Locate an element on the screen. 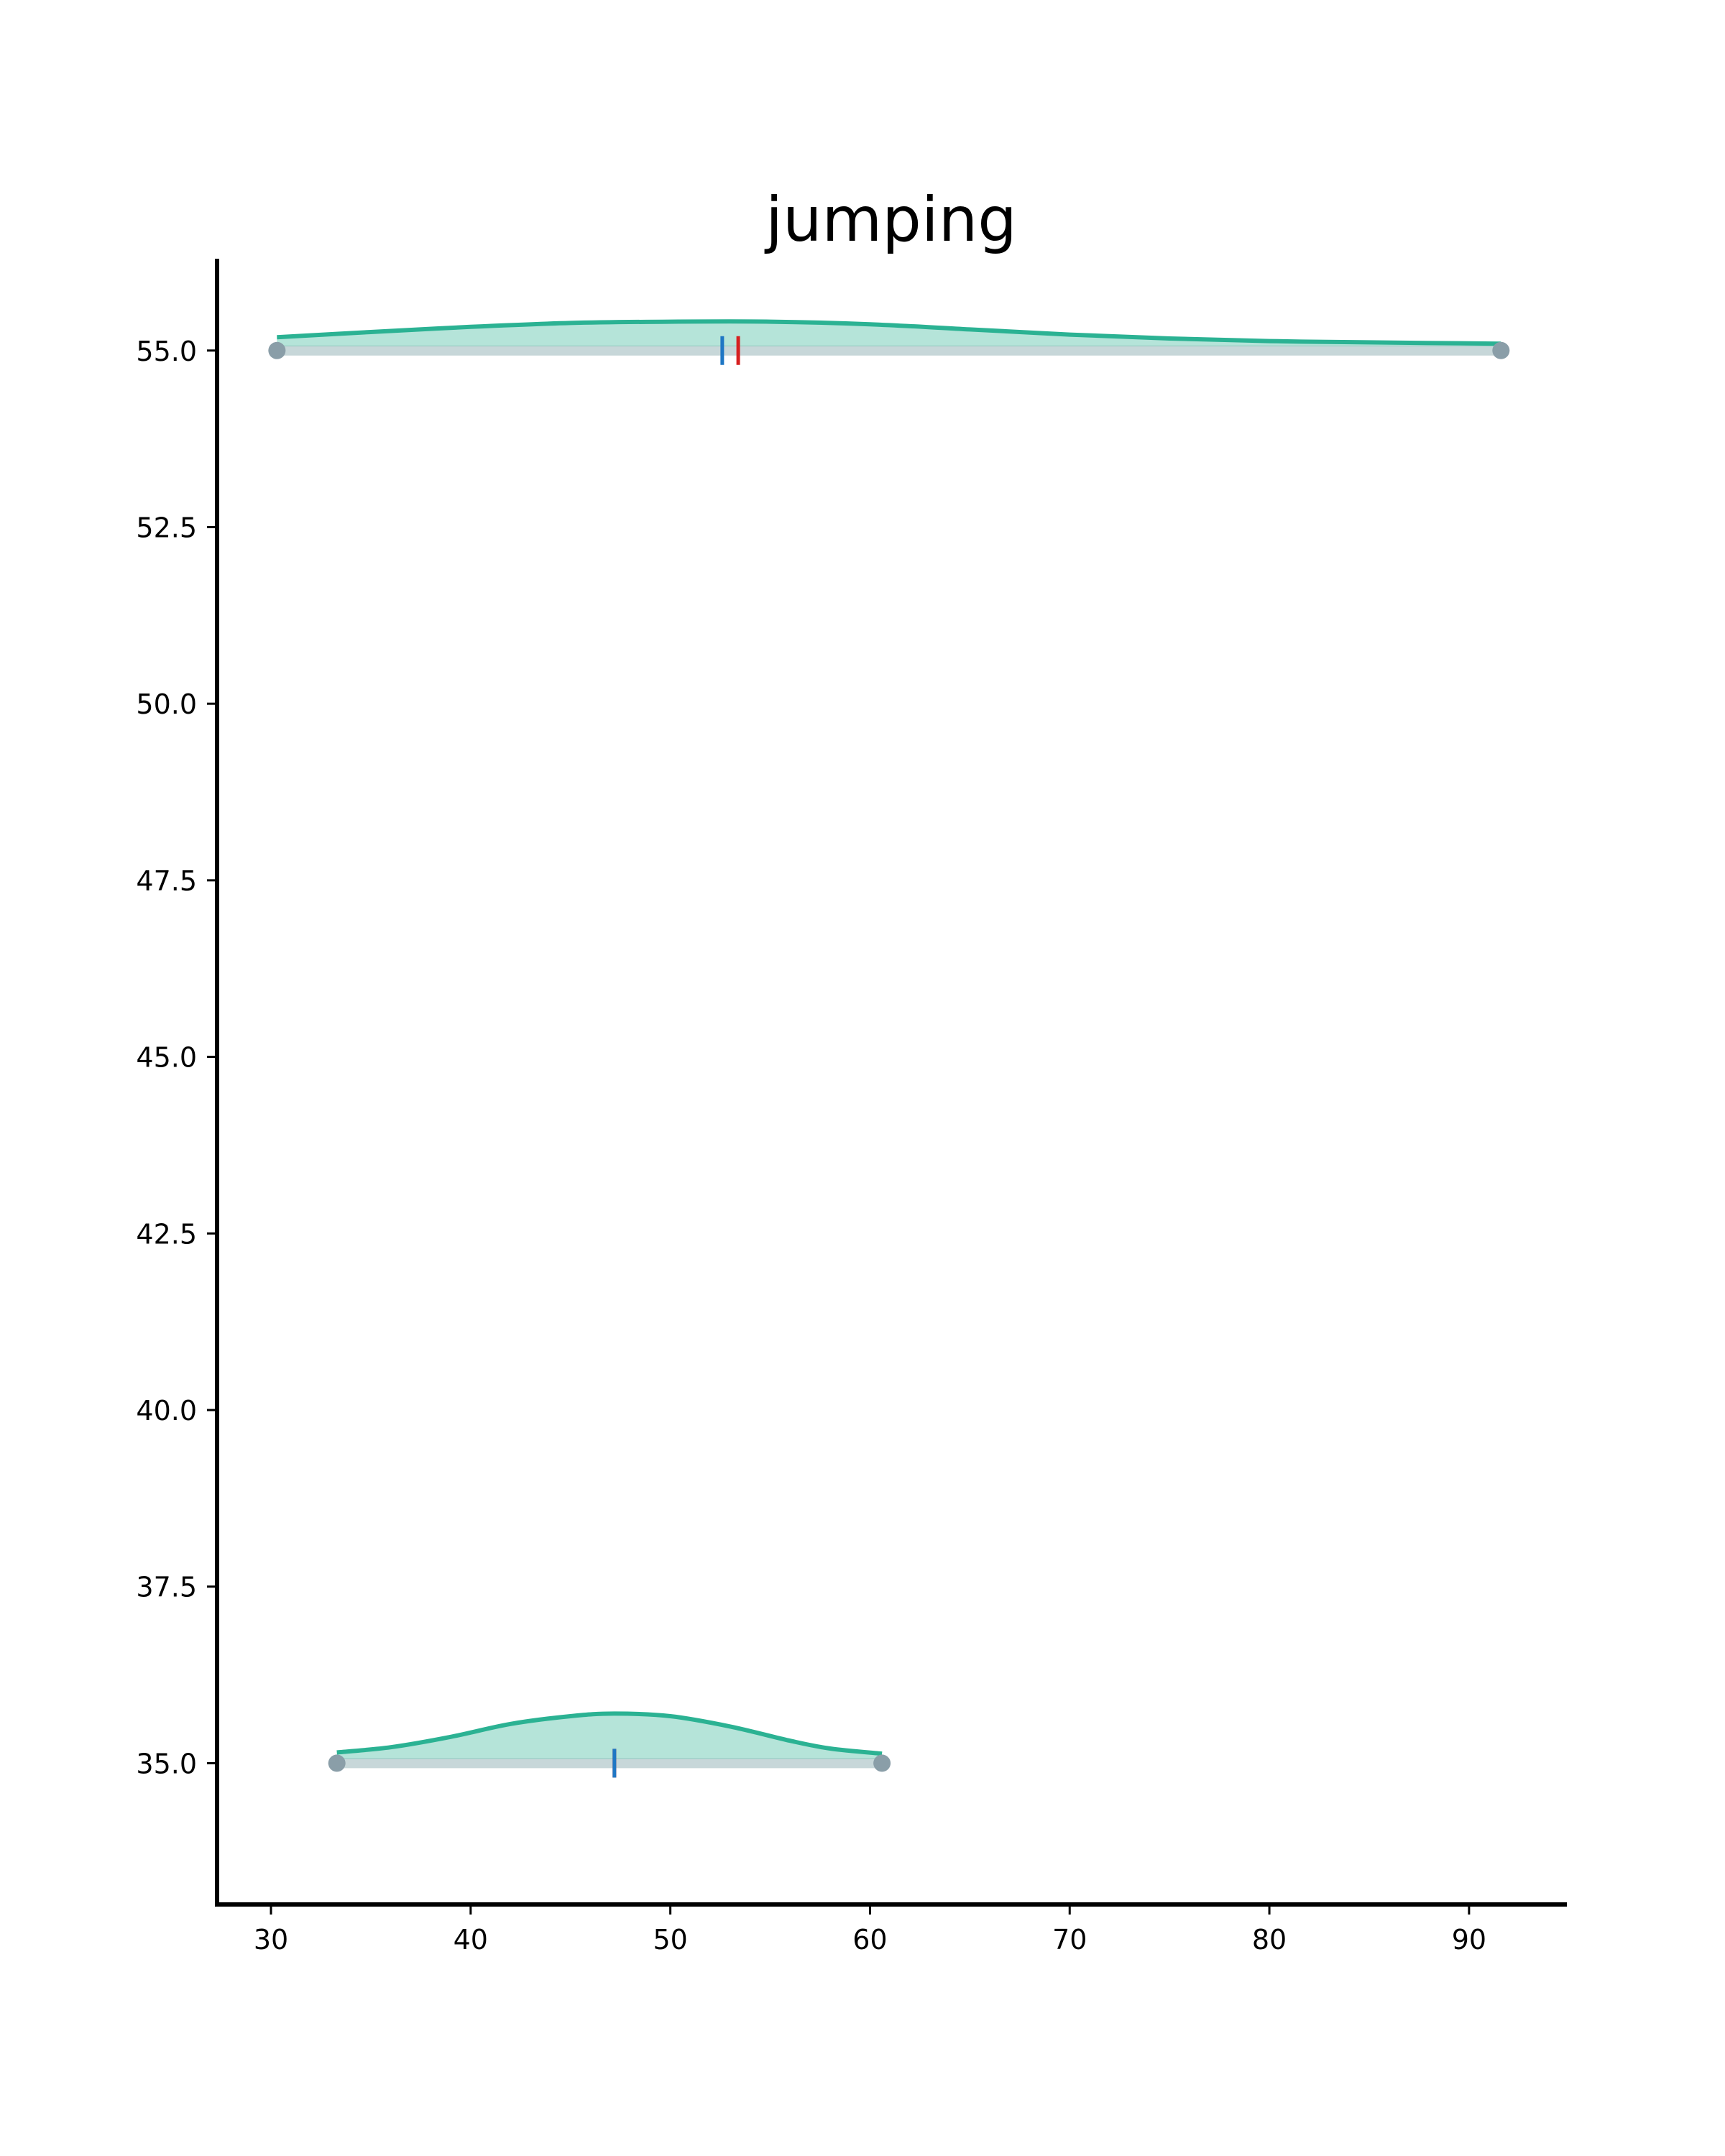 The image size is (1725, 2156). x-tick-label: 70 is located at coordinates (1069, 1939).